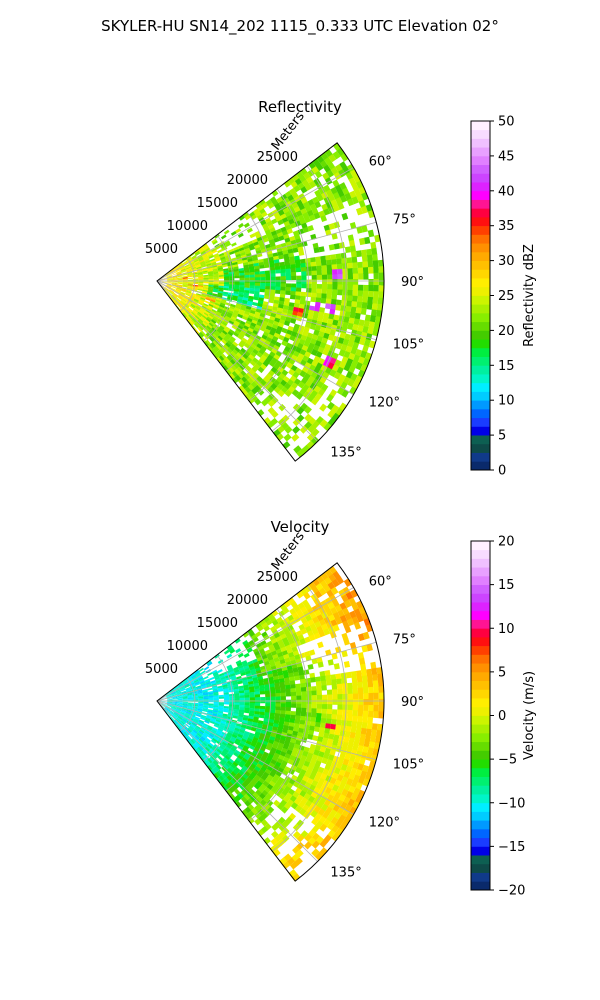 Image resolution: width=600 pixels, height=1000 pixels. I want to click on azimuth-tick-label: 60°, so click(380, 162).